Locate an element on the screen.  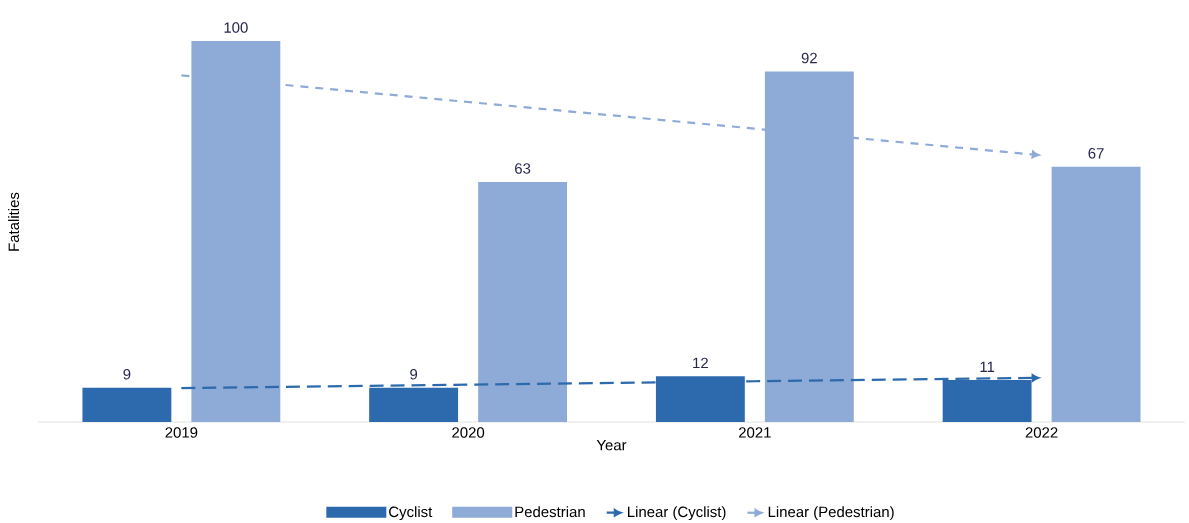
data-label: 11 is located at coordinates (987, 366).